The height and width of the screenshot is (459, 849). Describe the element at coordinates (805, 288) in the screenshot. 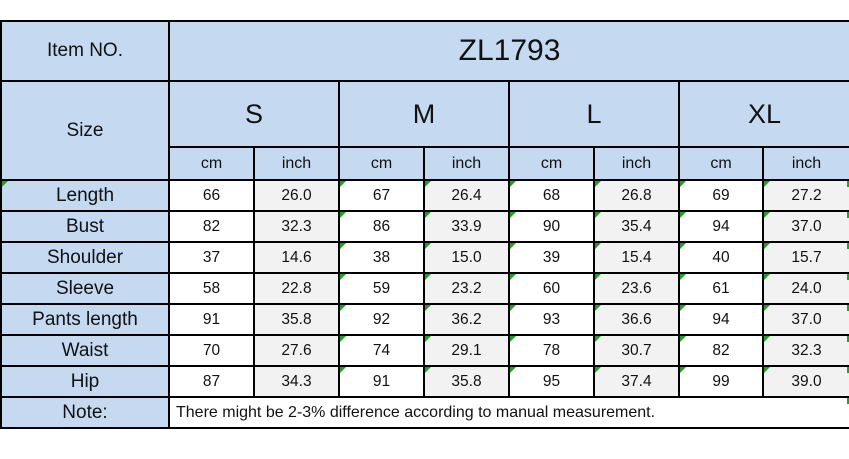

I see `measurement-cell: 24.0` at that location.